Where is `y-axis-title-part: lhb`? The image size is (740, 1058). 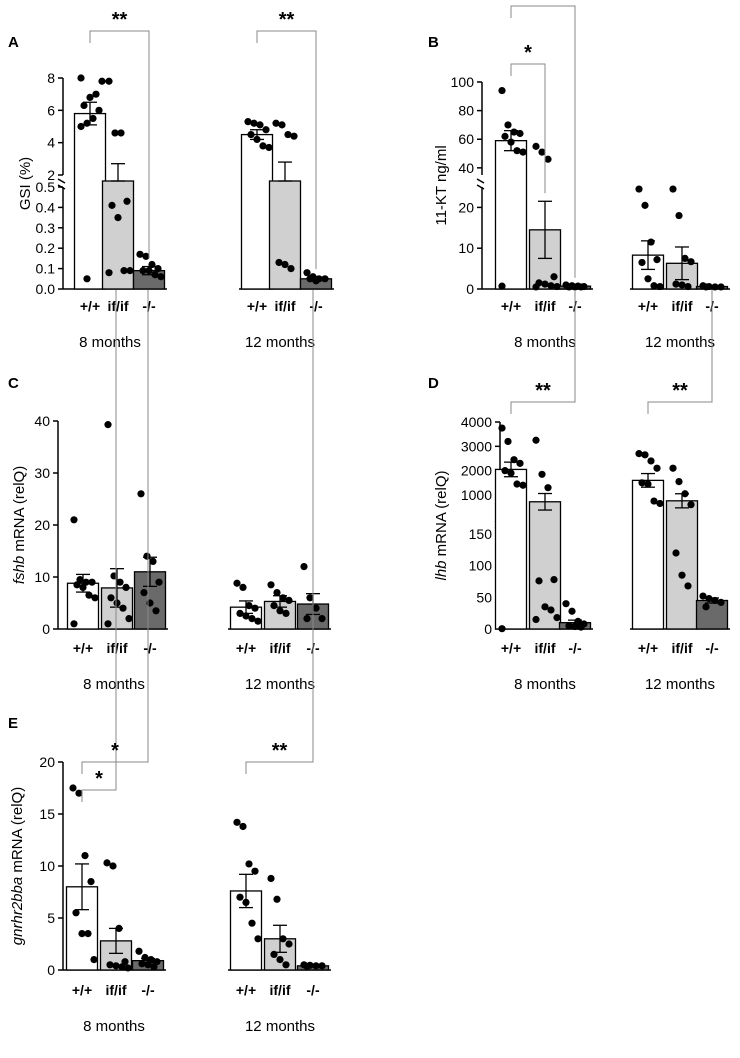
y-axis-title-part: lhb is located at coordinates (441, 570).